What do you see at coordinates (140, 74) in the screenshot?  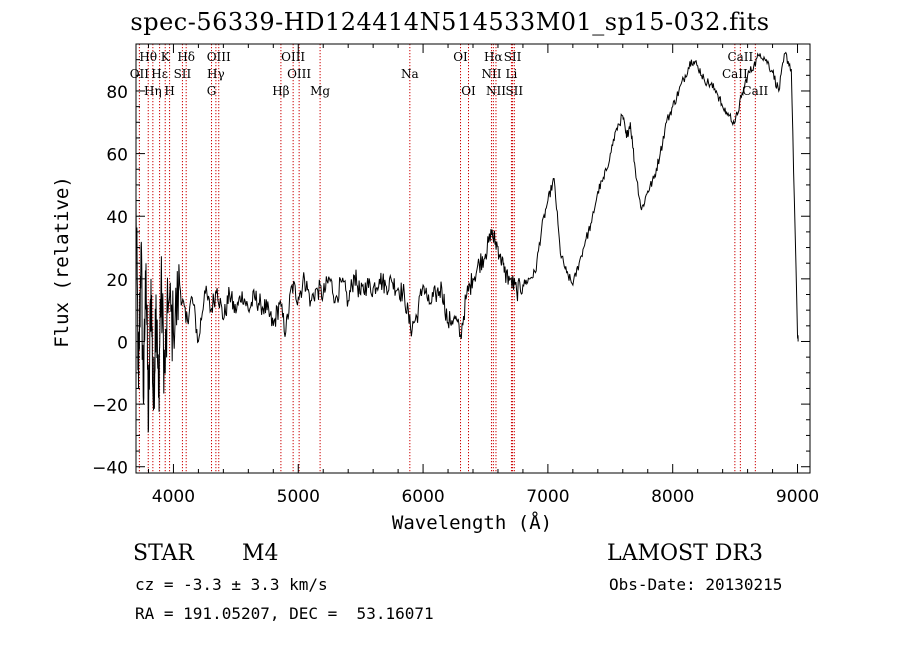 I see `line-marker-label: OII` at bounding box center [140, 74].